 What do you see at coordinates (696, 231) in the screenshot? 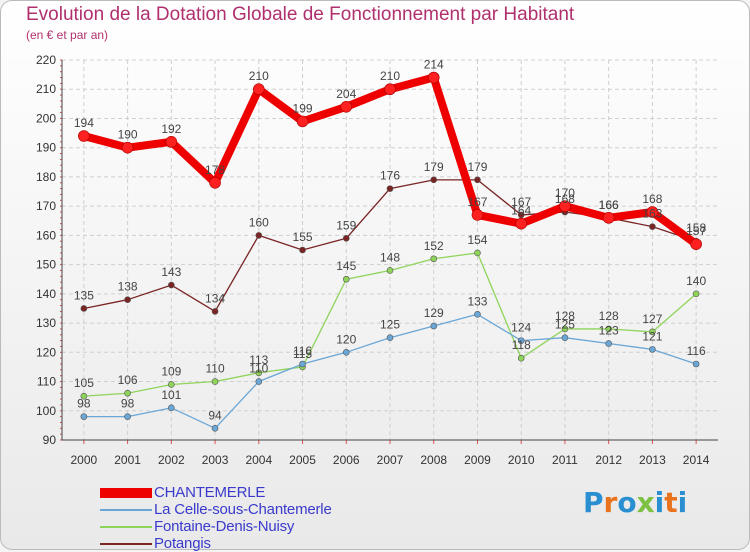
I see `data-label: 157` at bounding box center [696, 231].